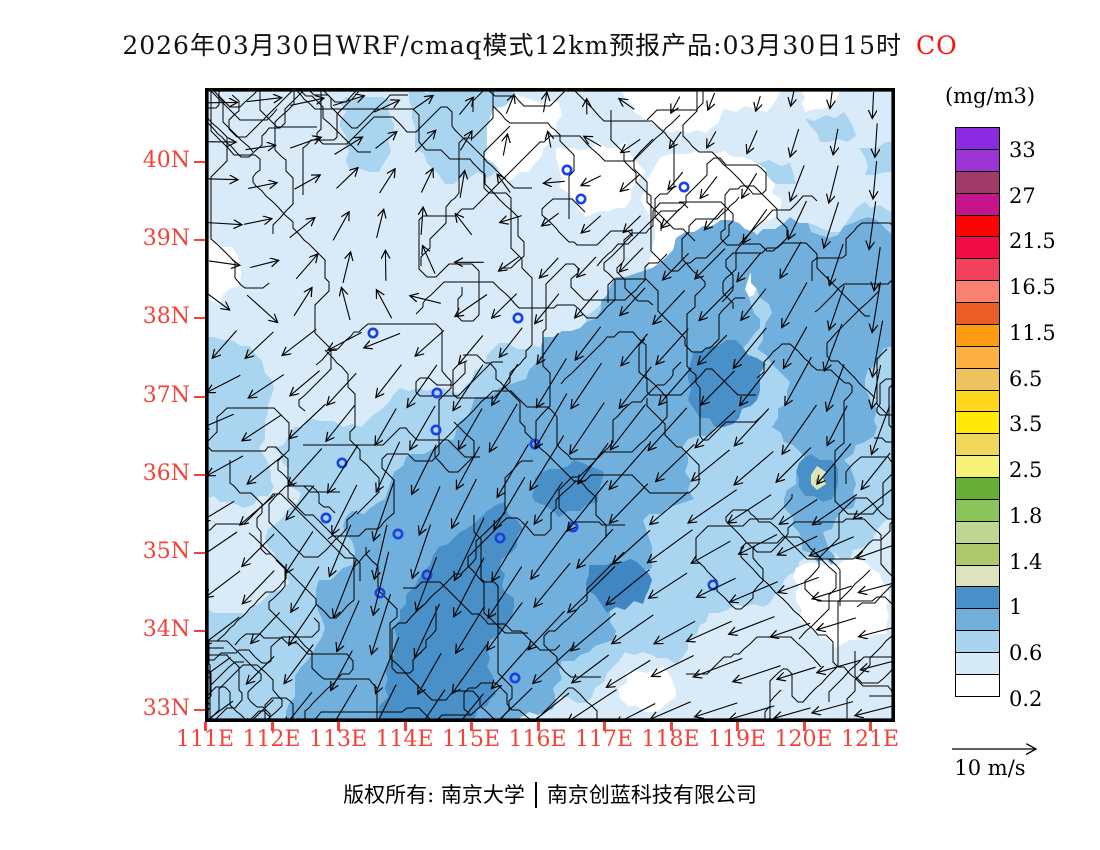  What do you see at coordinates (1032, 287) in the screenshot?
I see `colorbar-tick-label: 16.5` at bounding box center [1032, 287].